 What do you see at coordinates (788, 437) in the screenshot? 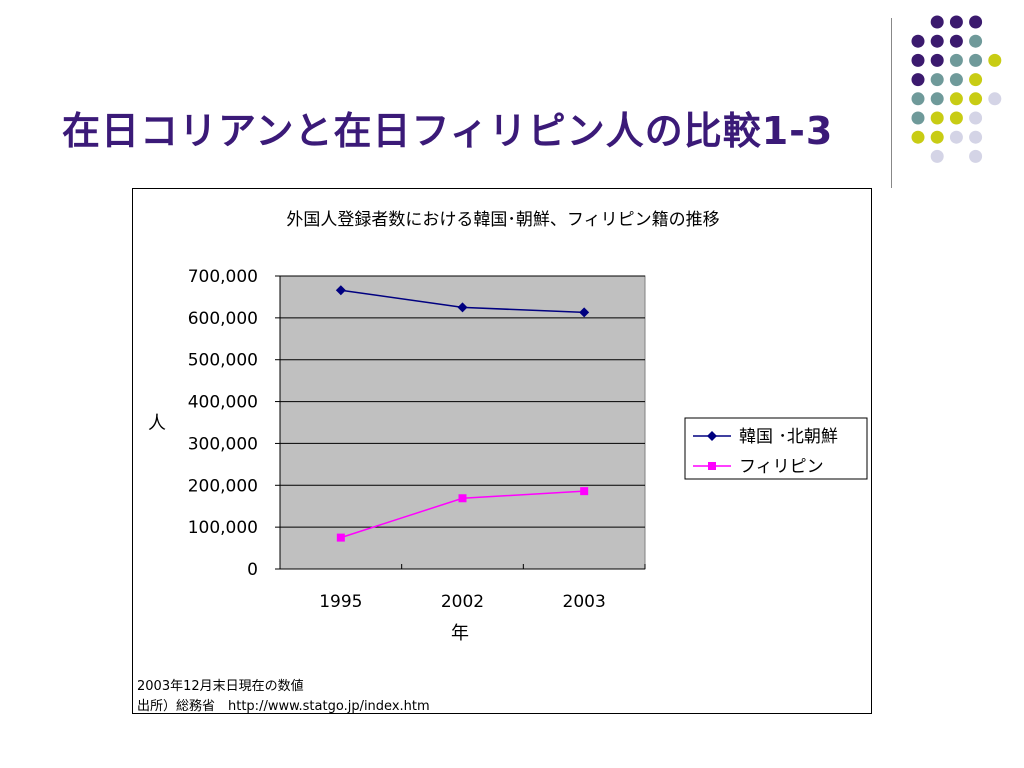
I see `legend-label: 韓国 ･北朝鮮` at bounding box center [788, 437].